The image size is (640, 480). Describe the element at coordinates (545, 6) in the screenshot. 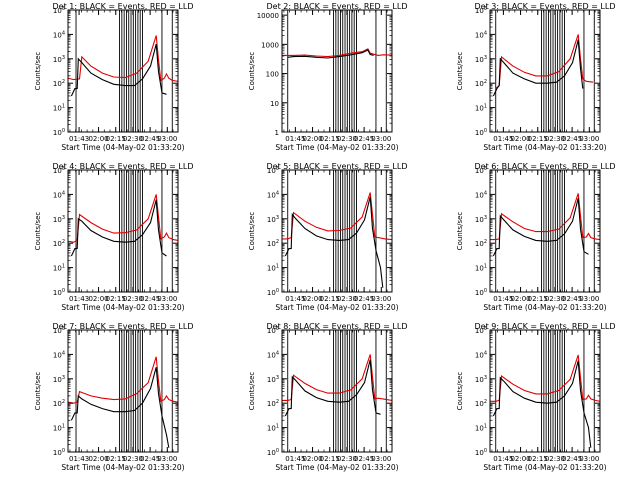

I see `panel-title: Det 3: BLACK = Events, RED = LLD` at that location.